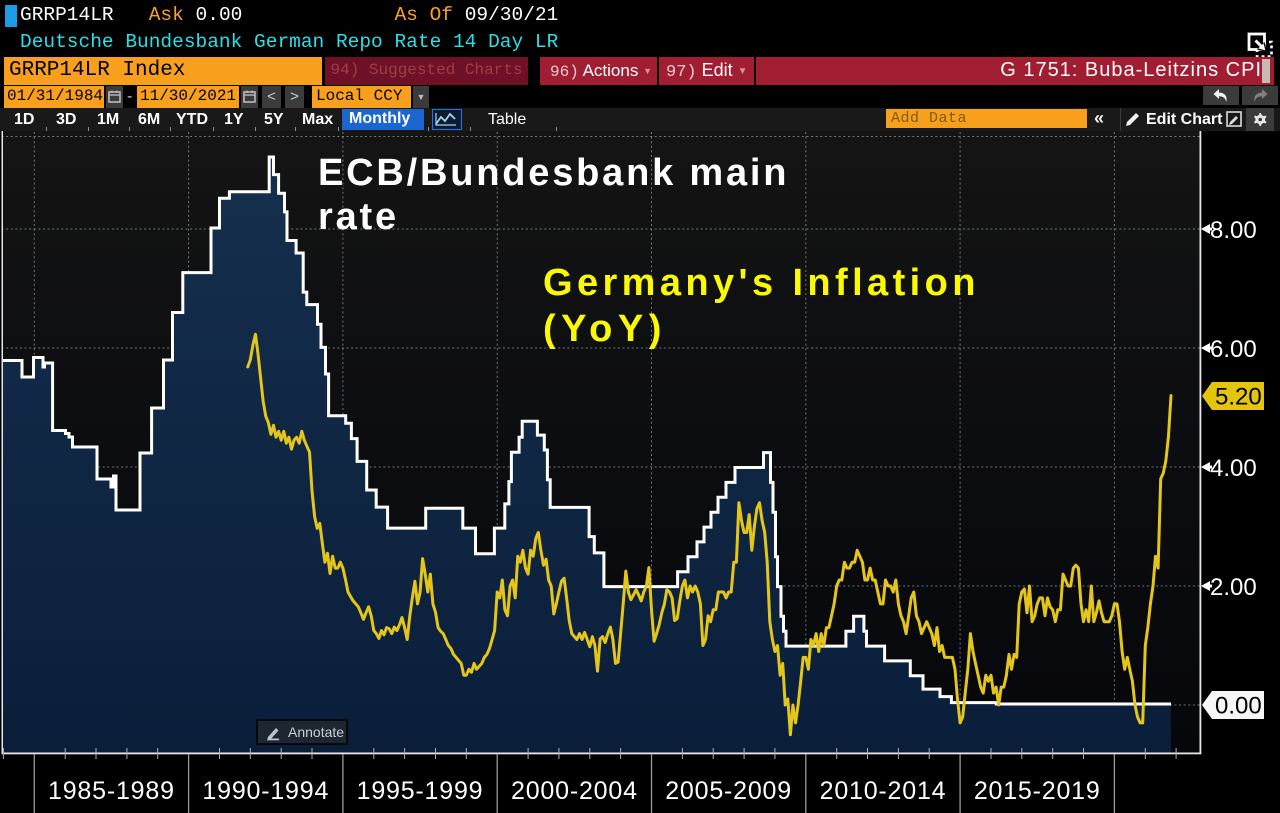 Image resolution: width=1280 pixels, height=813 pixels. Describe the element at coordinates (358, 217) in the screenshot. I see `svg-text: rate` at that location.